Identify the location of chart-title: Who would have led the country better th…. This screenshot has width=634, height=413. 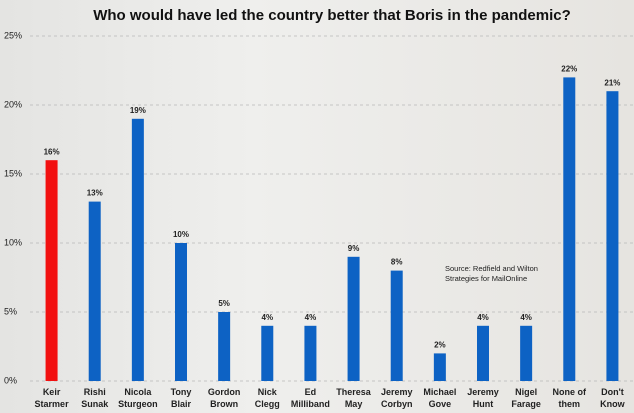
(332, 15).